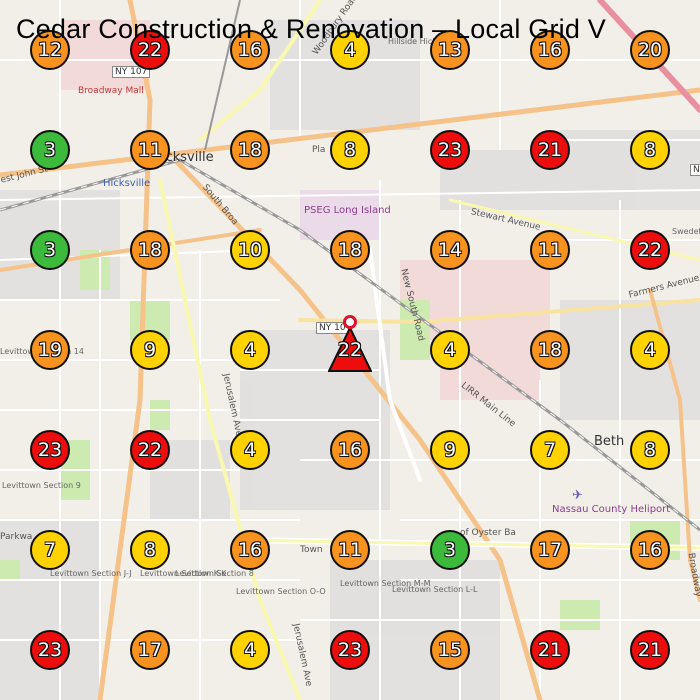 This screenshot has width=700, height=700. What do you see at coordinates (611, 509) in the screenshot?
I see `heliport-label: Nassau County Heliport` at bounding box center [611, 509].